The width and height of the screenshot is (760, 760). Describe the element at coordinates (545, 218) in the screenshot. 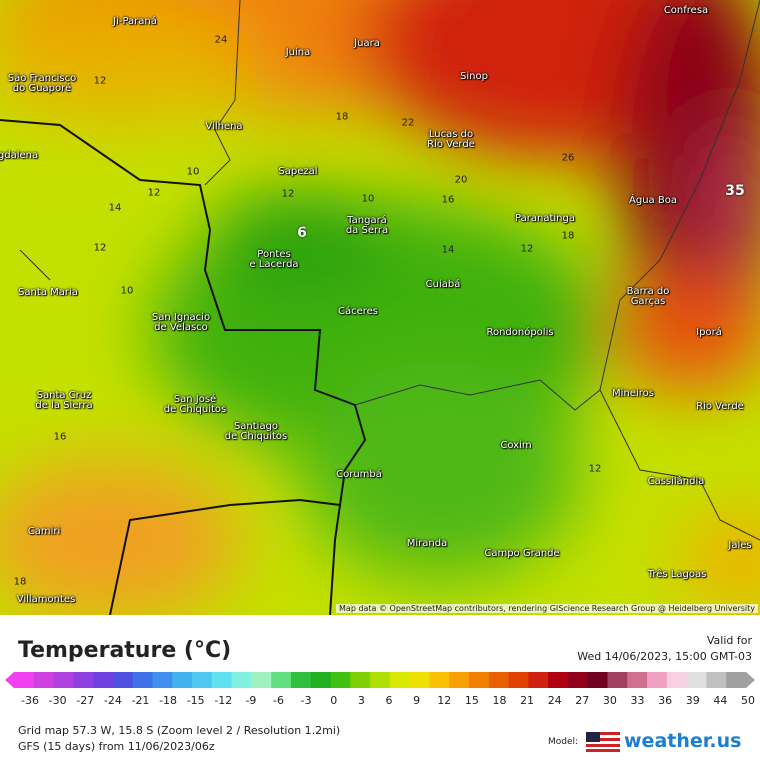

I see `city-label: Paranatinga` at that location.